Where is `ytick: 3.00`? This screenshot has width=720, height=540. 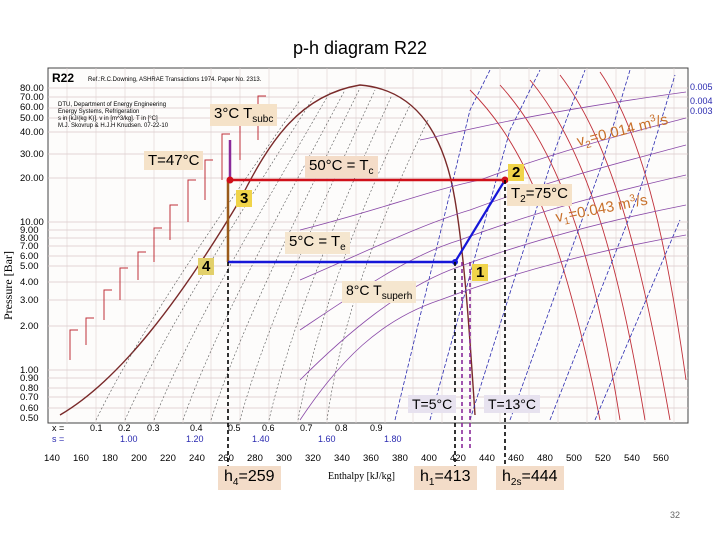
ytick: 3.00 is located at coordinates (29, 300).